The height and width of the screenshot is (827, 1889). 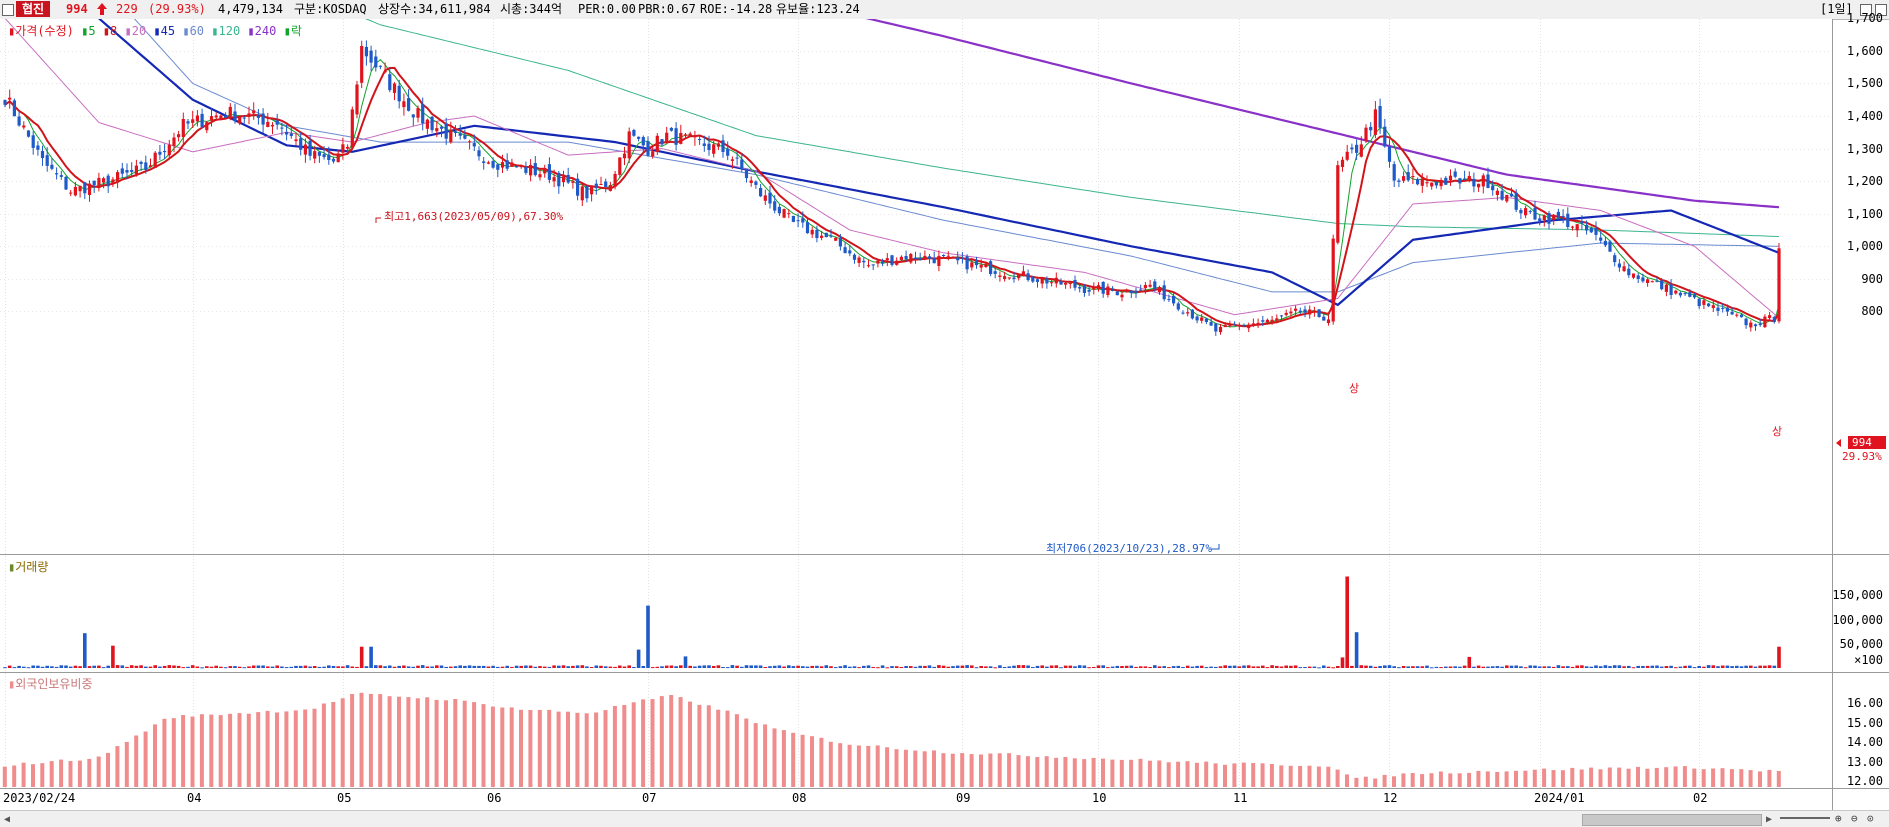 What do you see at coordinates (1769, 819) in the screenshot?
I see `scroll-right-icon: ▶` at bounding box center [1769, 819].